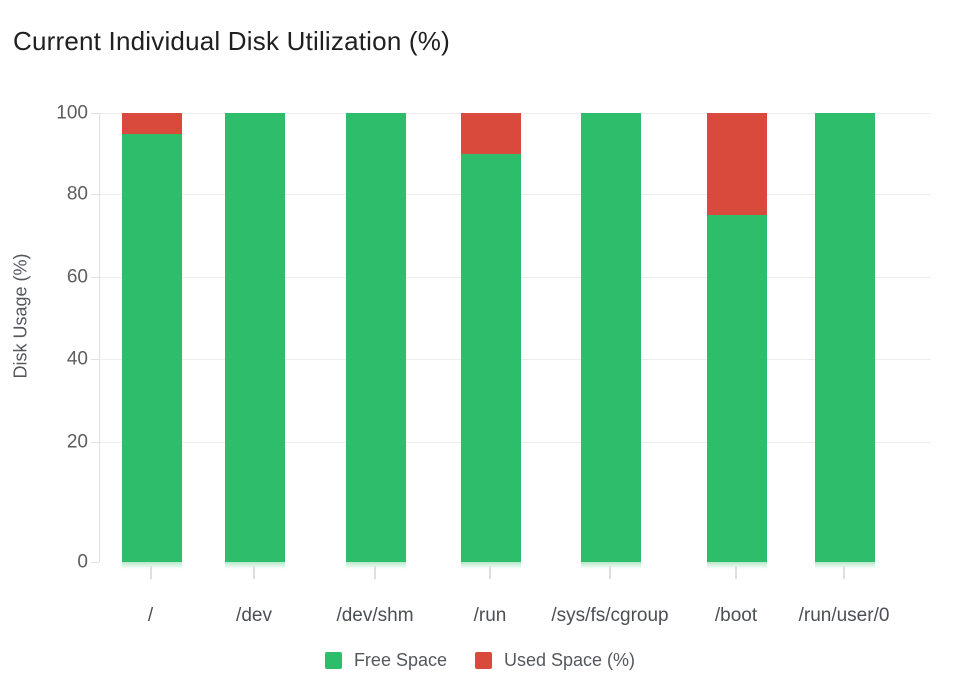 Image resolution: width=960 pixels, height=700 pixels. Describe the element at coordinates (254, 615) in the screenshot. I see `x-axis-label-/dev: /dev` at that location.